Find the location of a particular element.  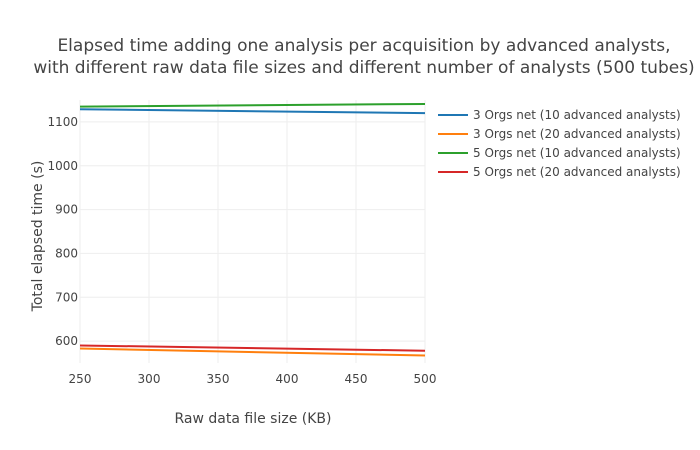

x-tick-label-400: 400 is located at coordinates (287, 379).